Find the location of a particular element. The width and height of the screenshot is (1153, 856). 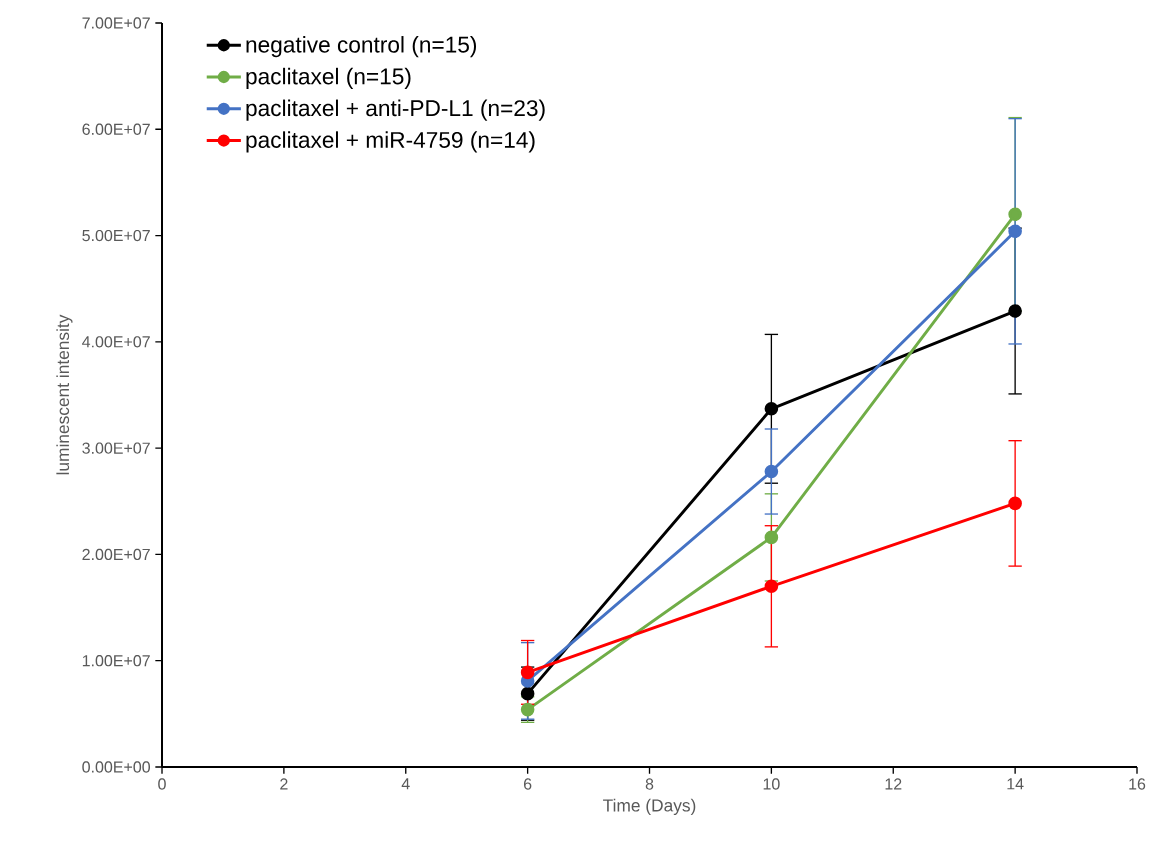

y-tick-label: 4.00E+07 is located at coordinates (116, 342).